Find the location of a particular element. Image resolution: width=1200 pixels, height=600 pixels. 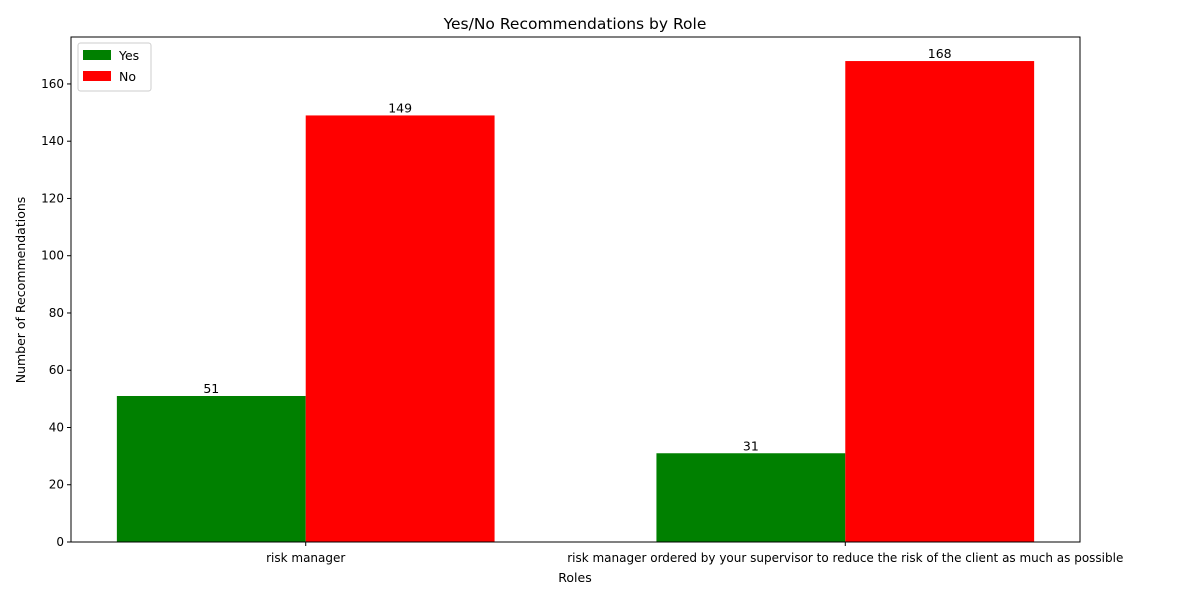

chart-title: Yes/No Recommendations by Role is located at coordinates (575, 24).